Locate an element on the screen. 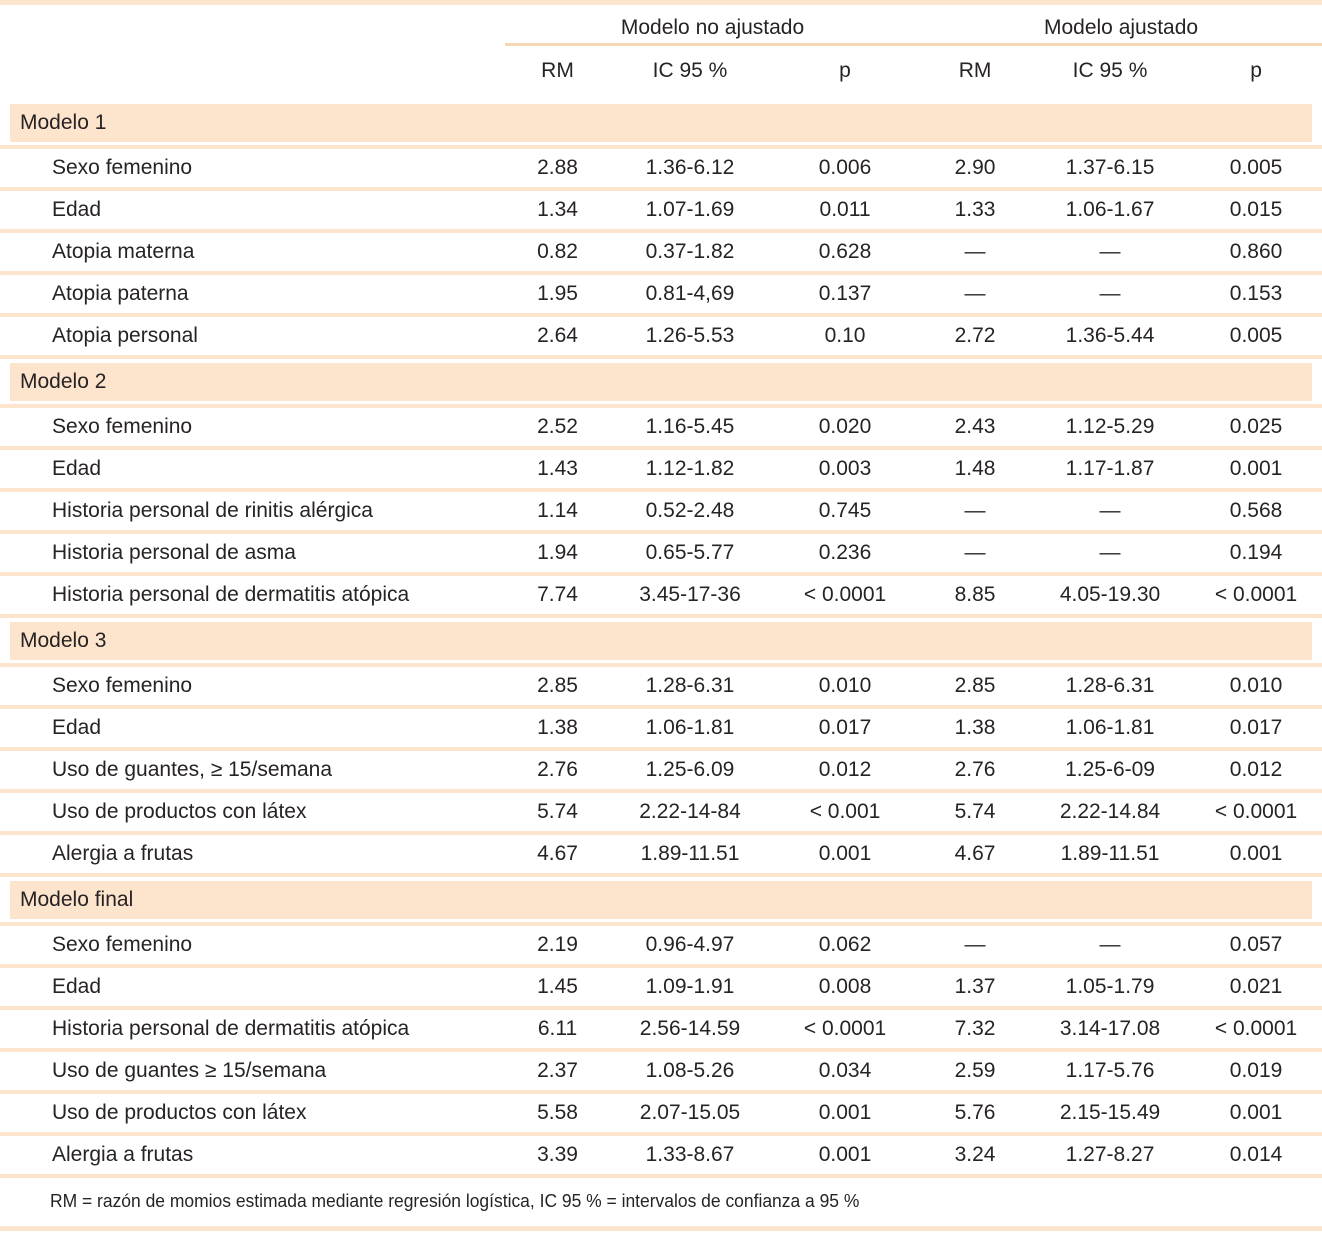 Image resolution: width=1322 pixels, height=1239 pixels. cell-adjusted-ic95: 4.05-19.30 is located at coordinates (1110, 594).